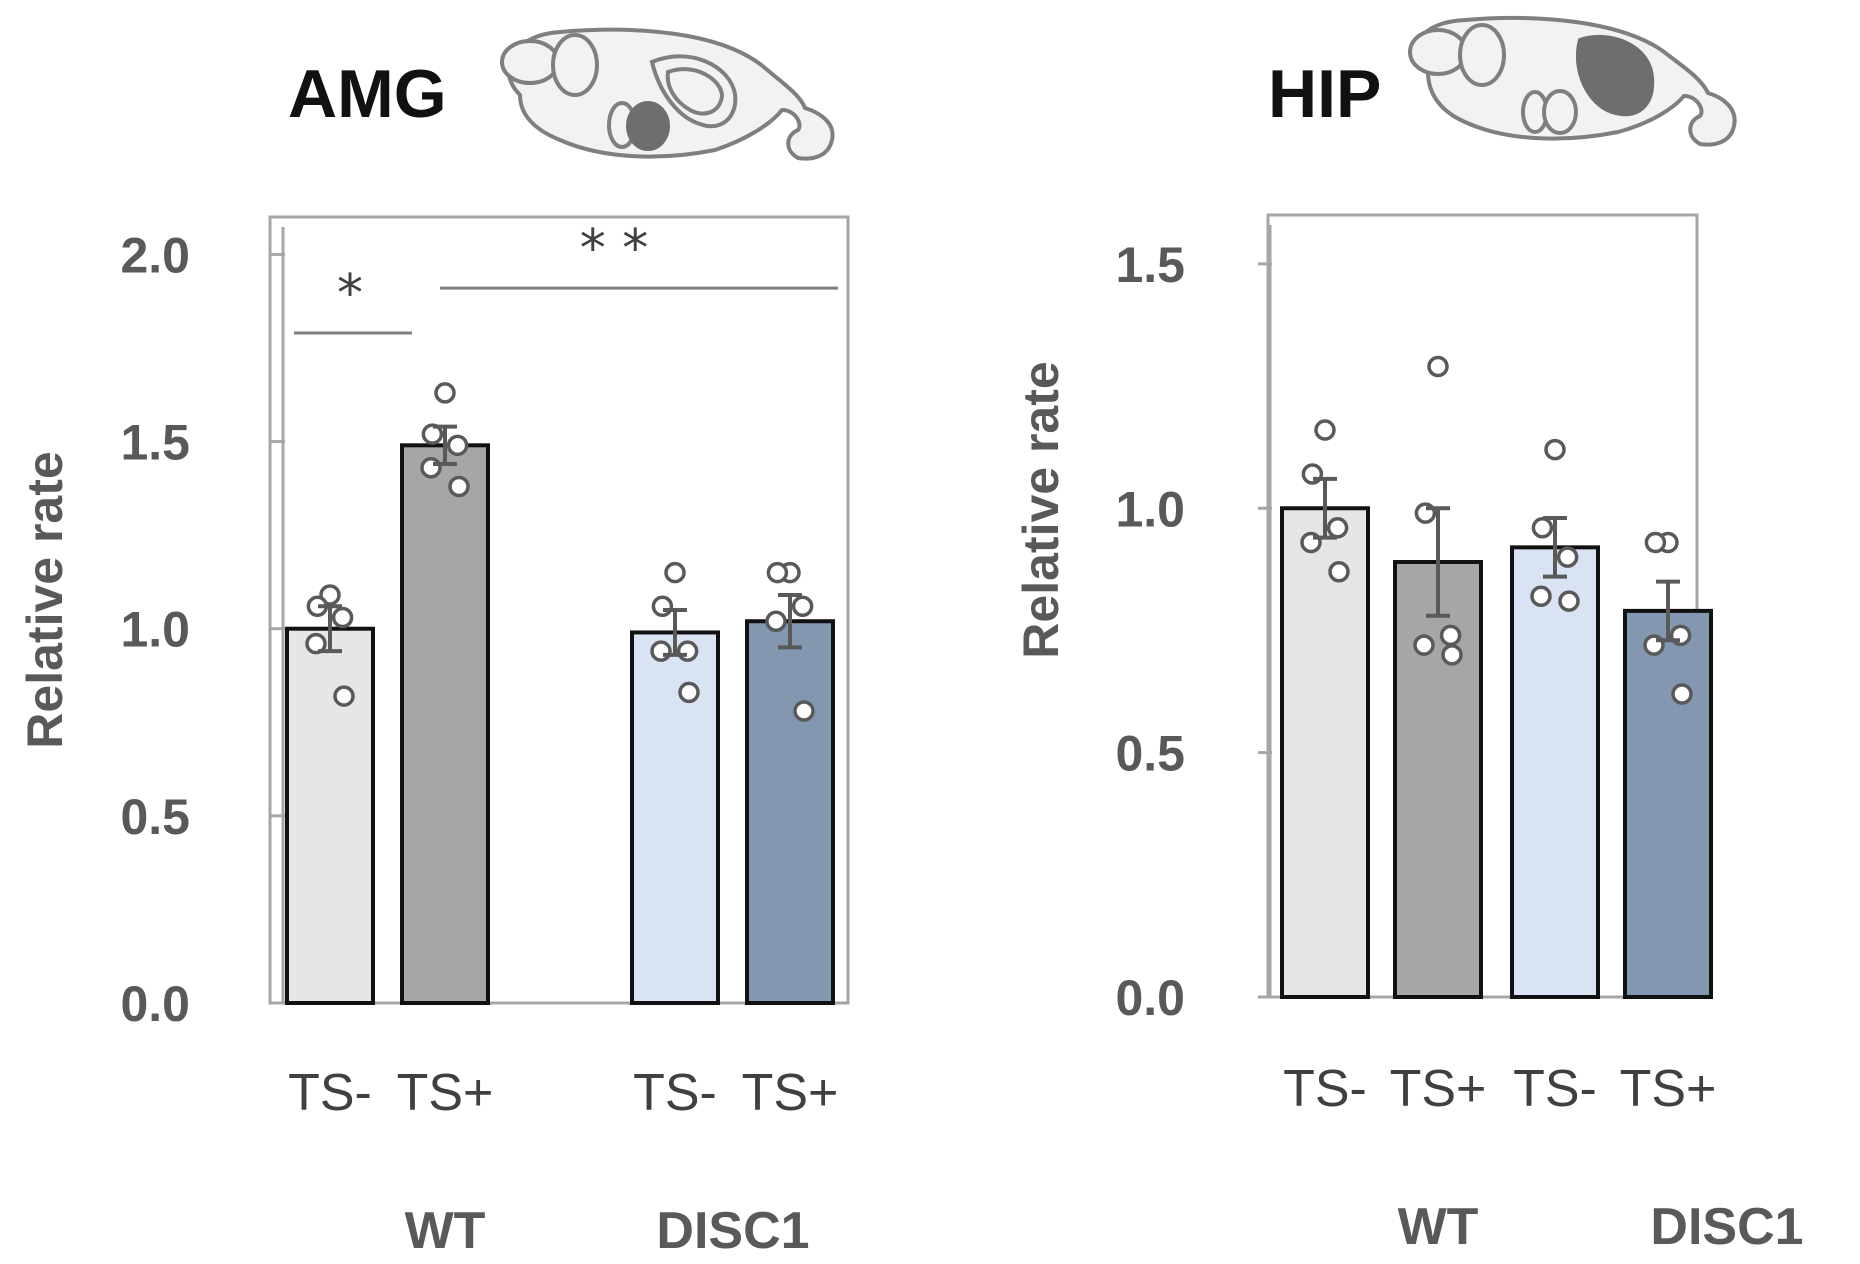 The height and width of the screenshot is (1264, 1860). Describe the element at coordinates (1601, 1227) in the screenshot. I see `group-labels-hip: WT DISC1` at that location.